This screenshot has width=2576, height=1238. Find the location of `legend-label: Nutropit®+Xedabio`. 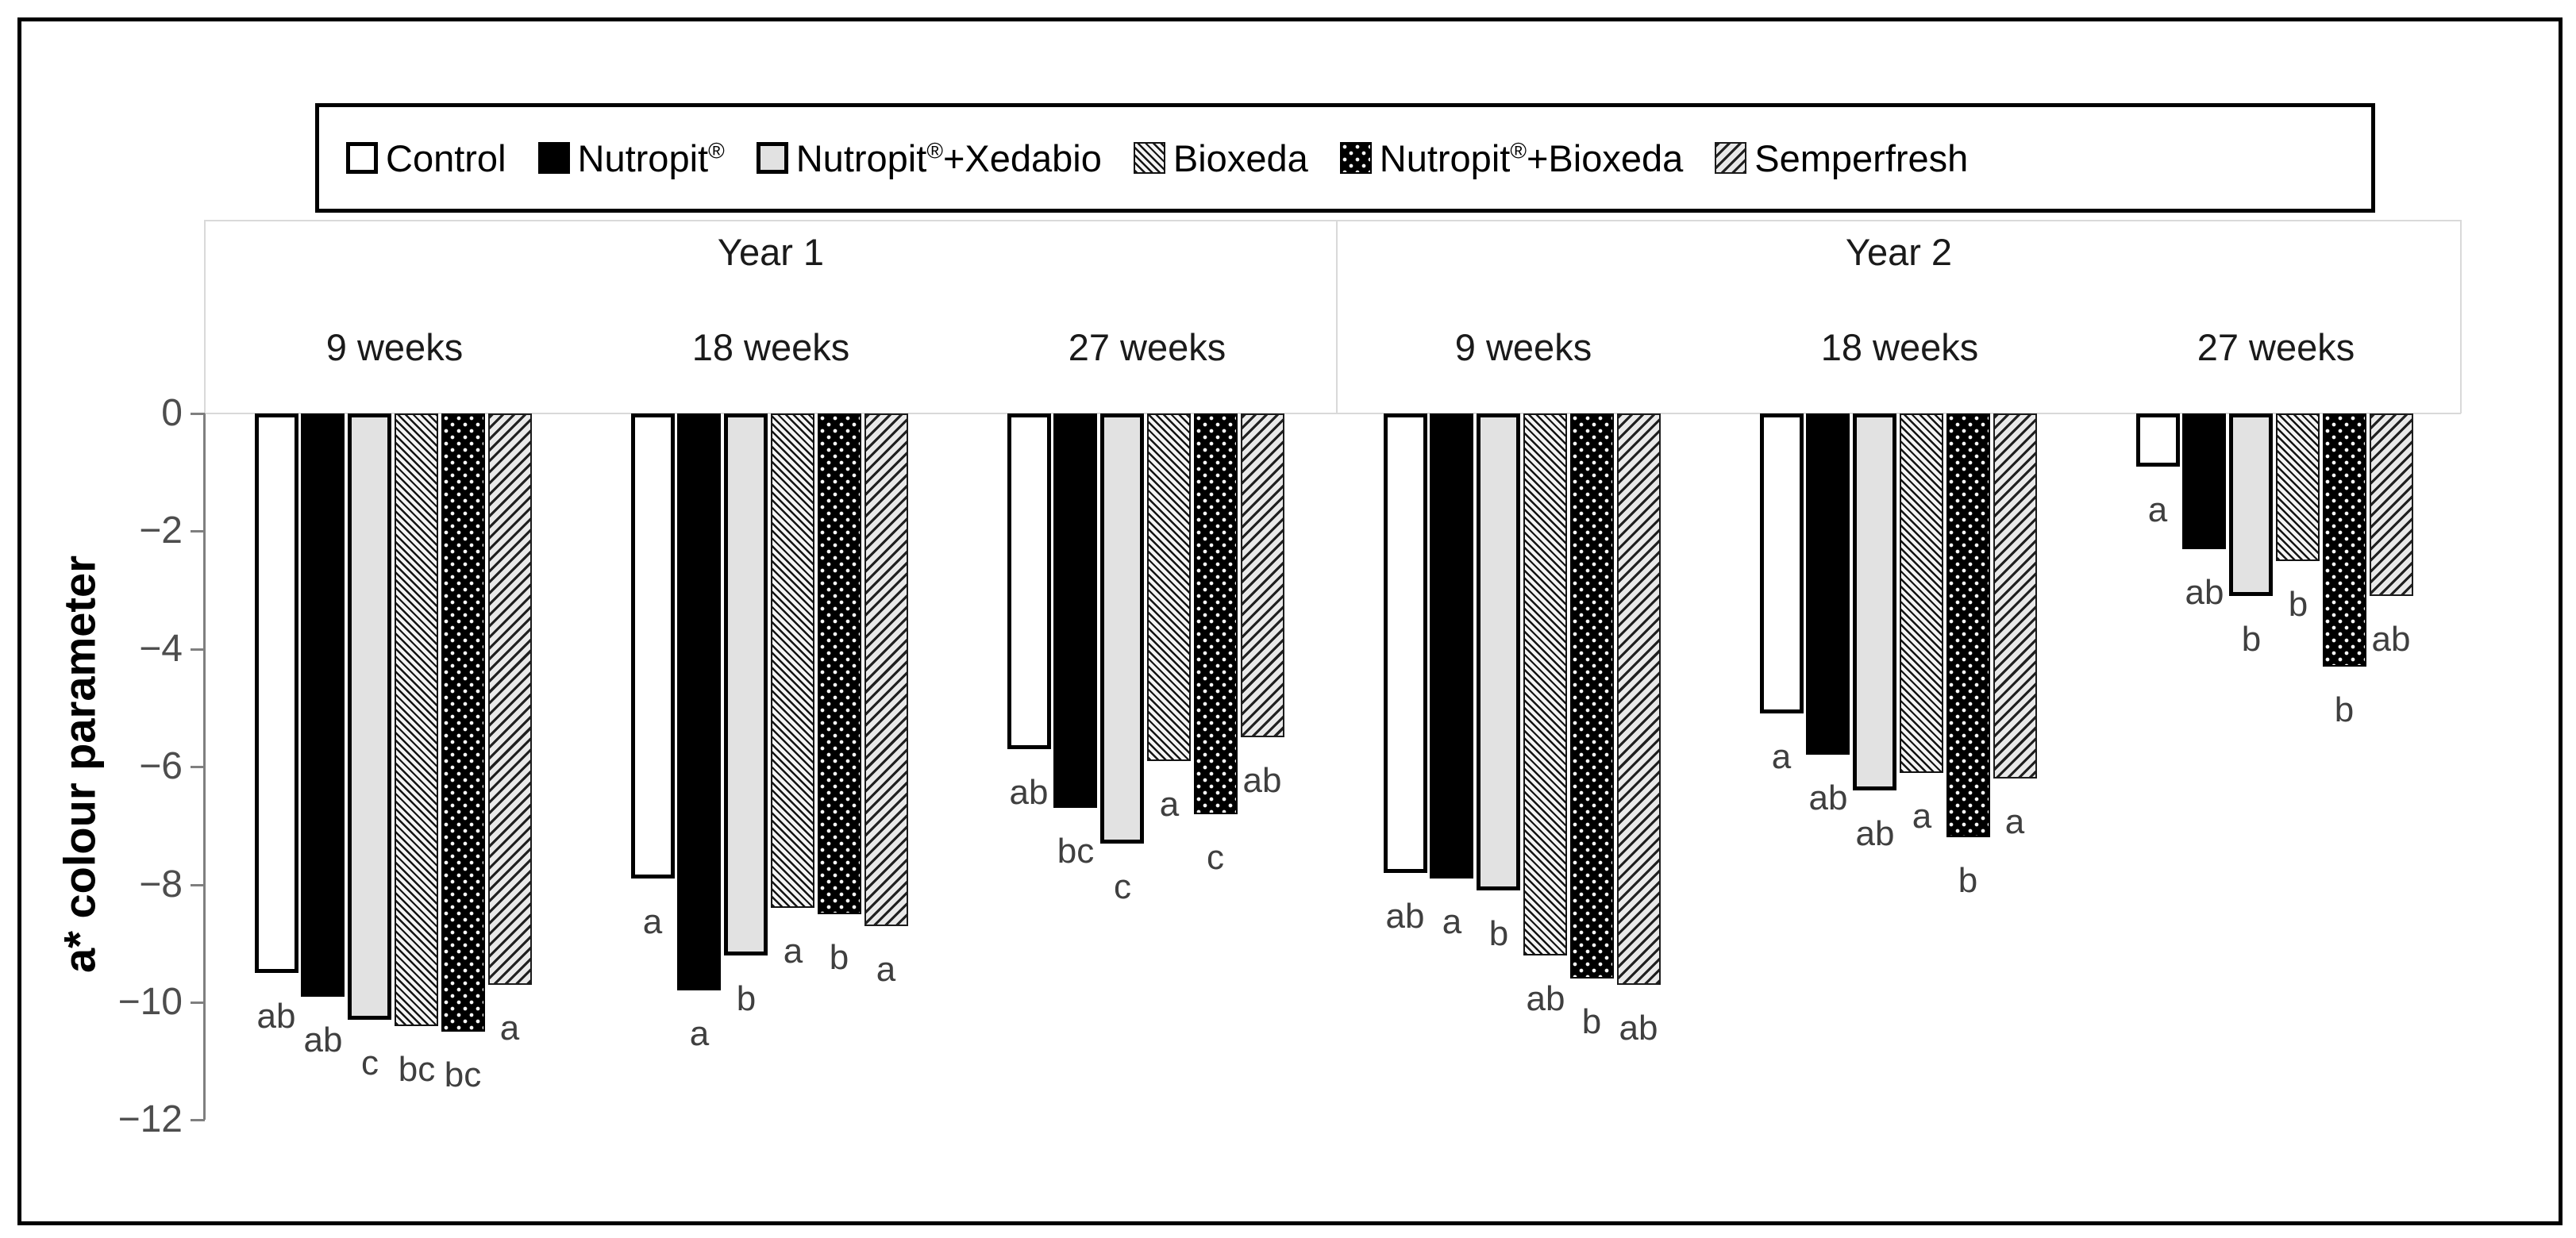

legend-label: Nutropit®+Xedabio is located at coordinates (948, 157).